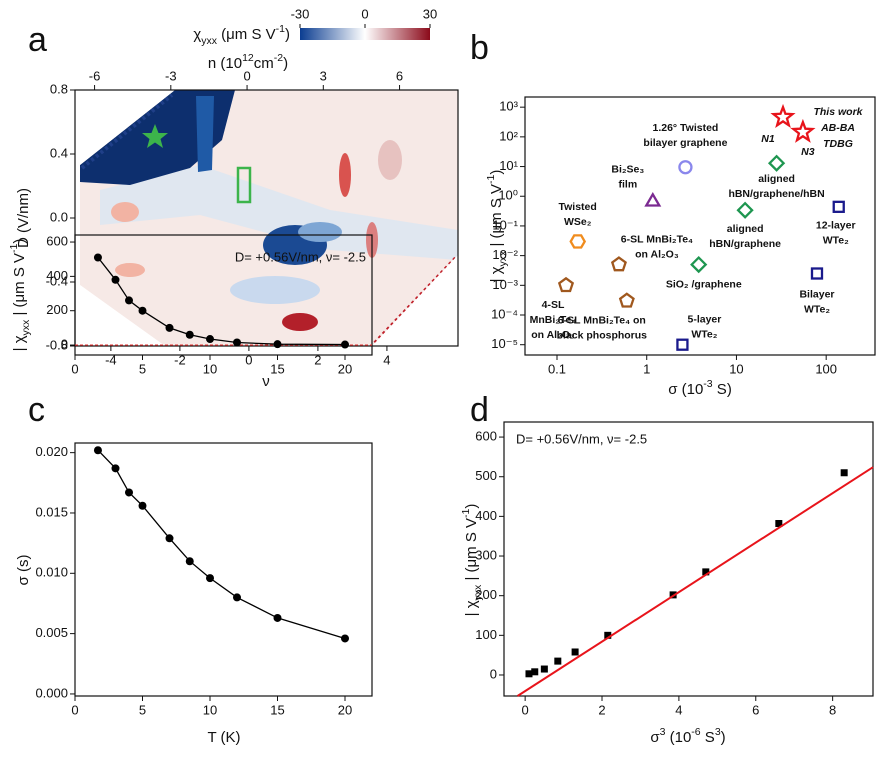 Image resolution: width=893 pixels, height=758 pixels. What do you see at coordinates (225, 63) in the screenshot?
I see `label-part: n (10` at bounding box center [225, 63].